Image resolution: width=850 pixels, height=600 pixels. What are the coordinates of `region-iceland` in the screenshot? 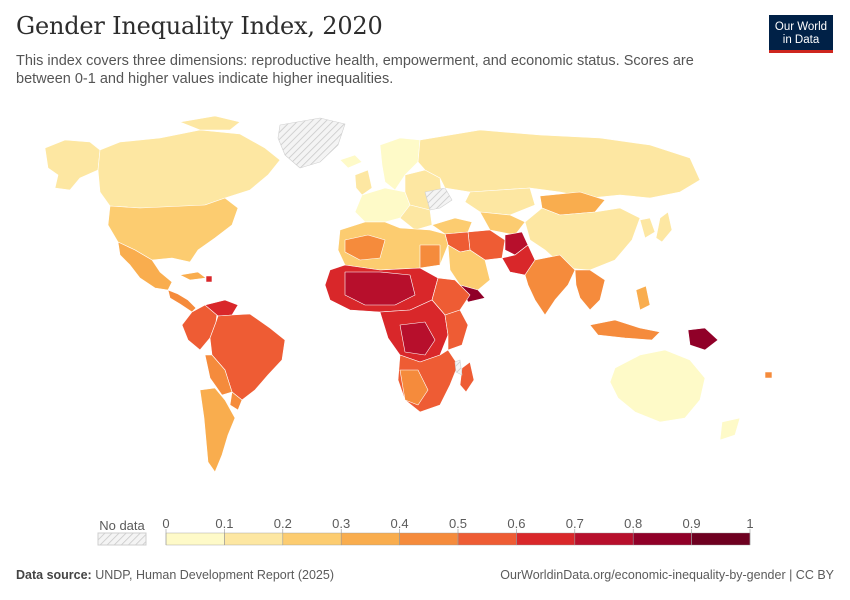 It's located at (351, 161).